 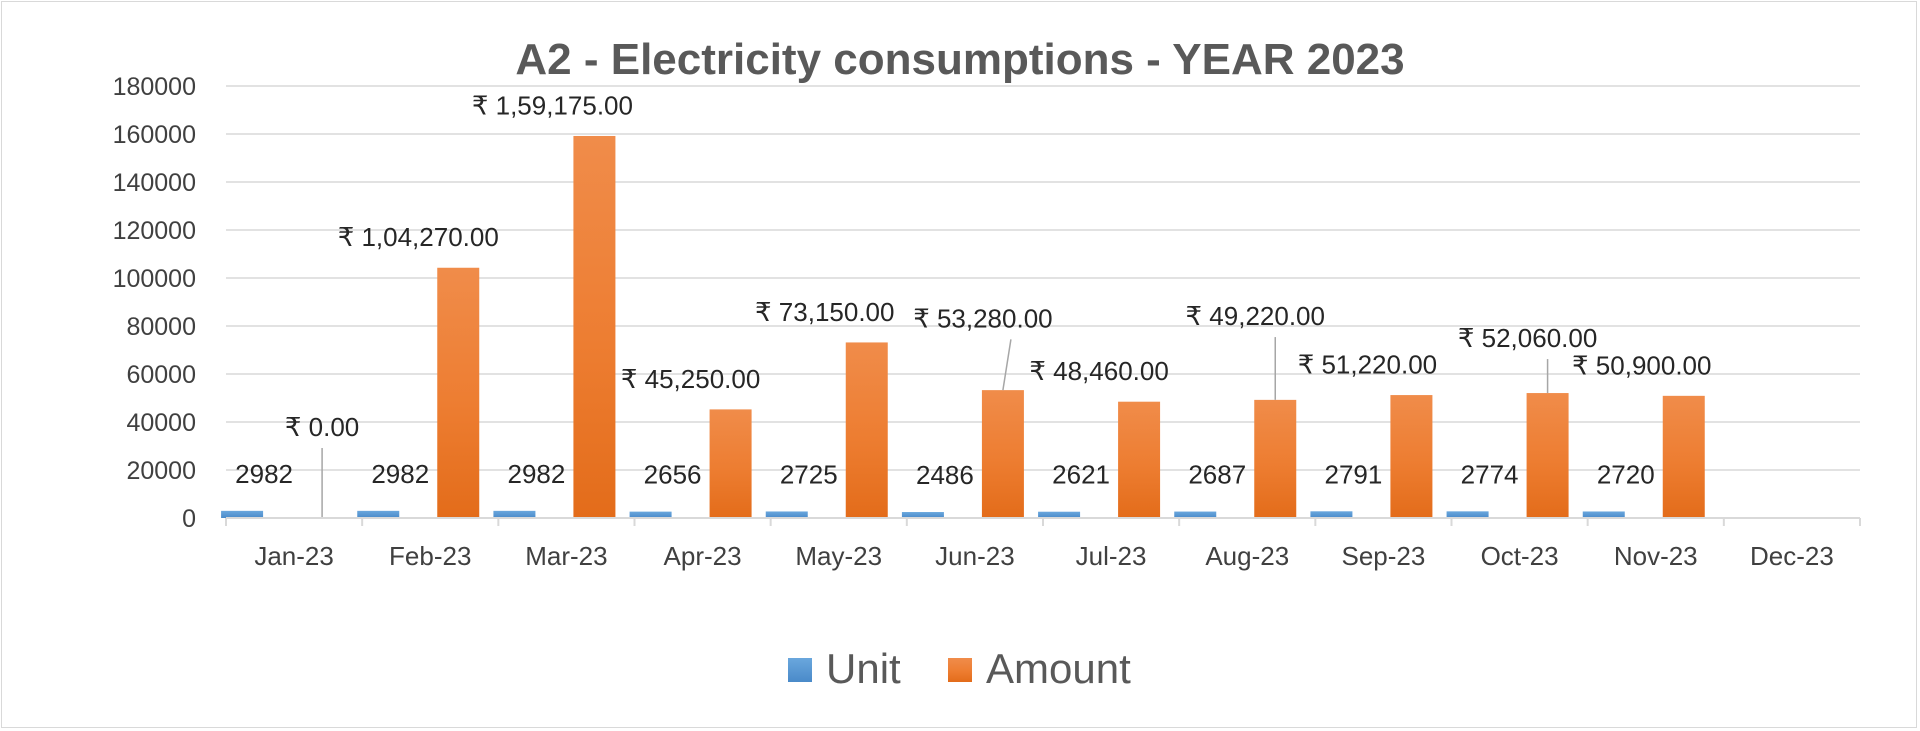 I want to click on x-tick-label: Feb-23, so click(x=430, y=556).